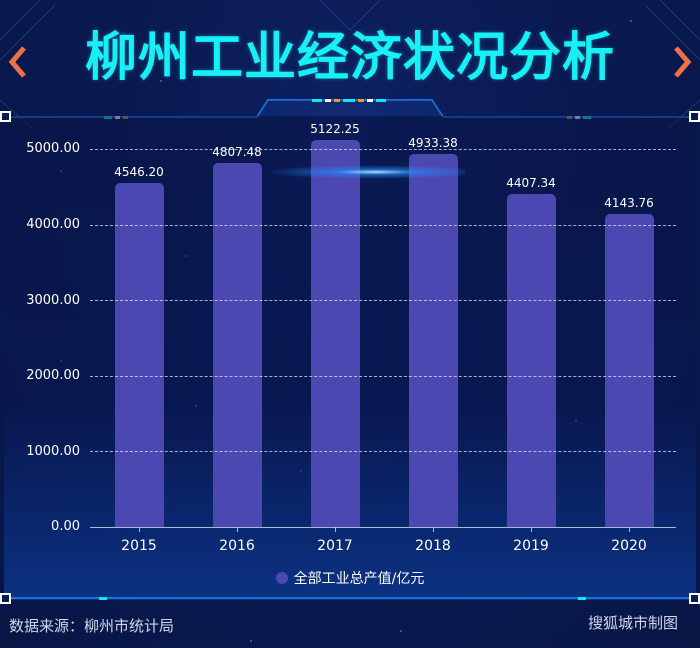 The width and height of the screenshot is (700, 648). What do you see at coordinates (281, 578) in the screenshot?
I see `legend-dot-icon` at bounding box center [281, 578].